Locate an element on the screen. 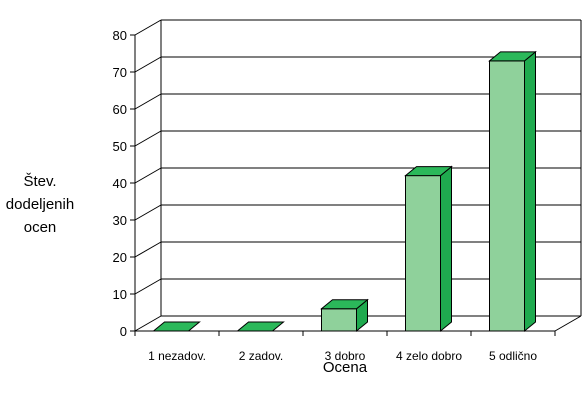 The height and width of the screenshot is (399, 585). y-tick-label: 0 is located at coordinates (123, 331).